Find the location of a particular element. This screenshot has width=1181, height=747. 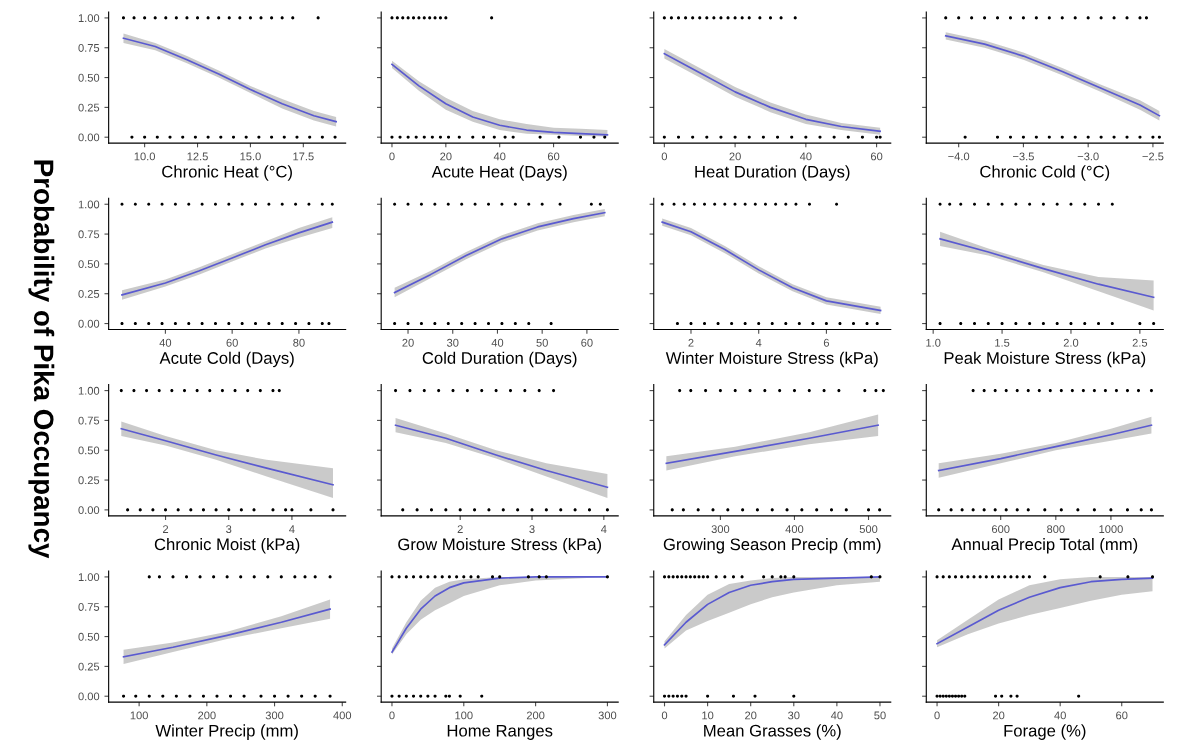

x-tick-label: −3.5 is located at coordinates (1023, 156).